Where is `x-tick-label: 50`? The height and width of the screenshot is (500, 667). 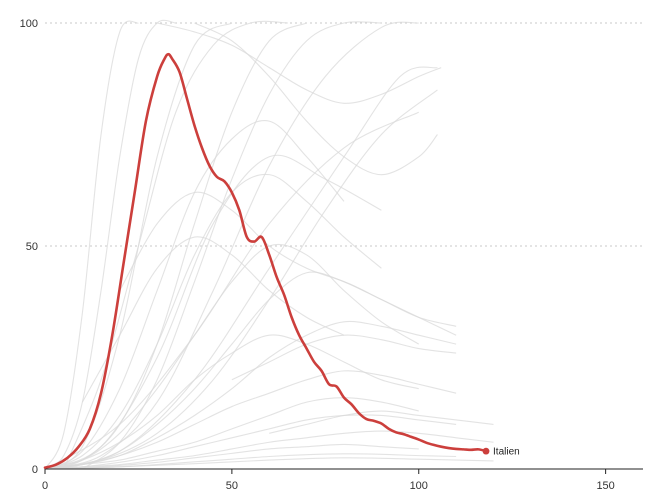
x-tick-label: 50 is located at coordinates (232, 486).